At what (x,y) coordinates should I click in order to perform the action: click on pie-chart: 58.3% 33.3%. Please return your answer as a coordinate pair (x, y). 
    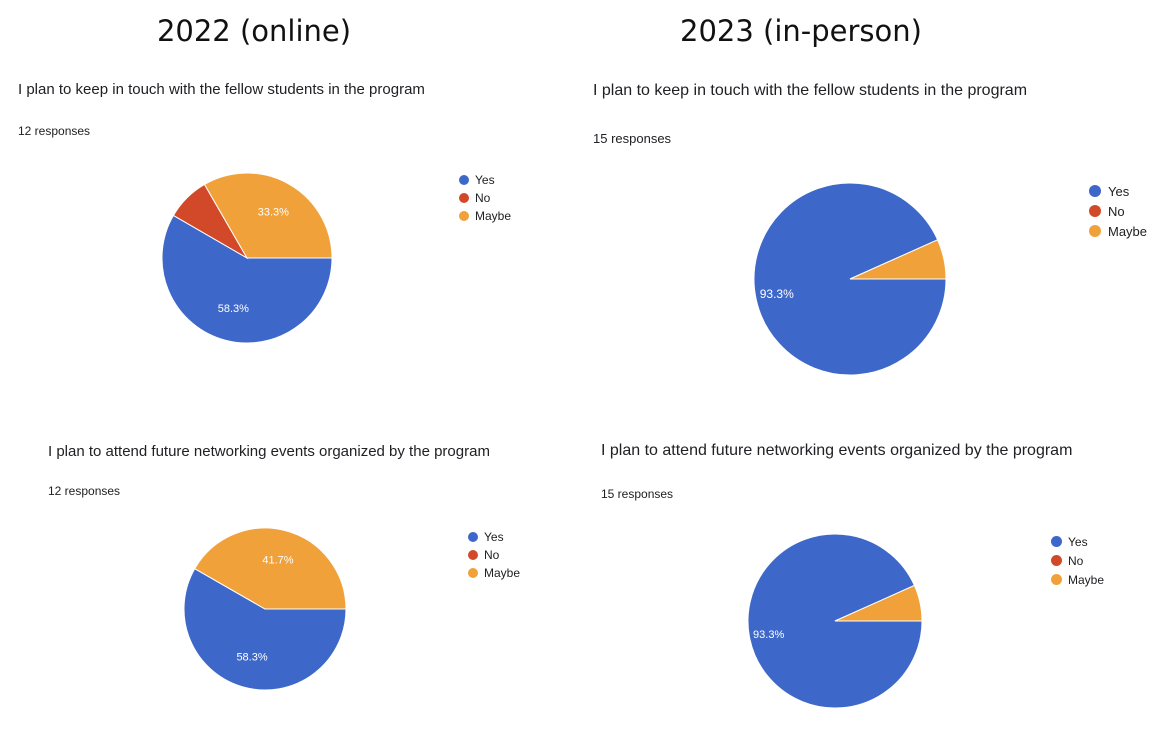
    Looking at the image, I should click on (247, 258).